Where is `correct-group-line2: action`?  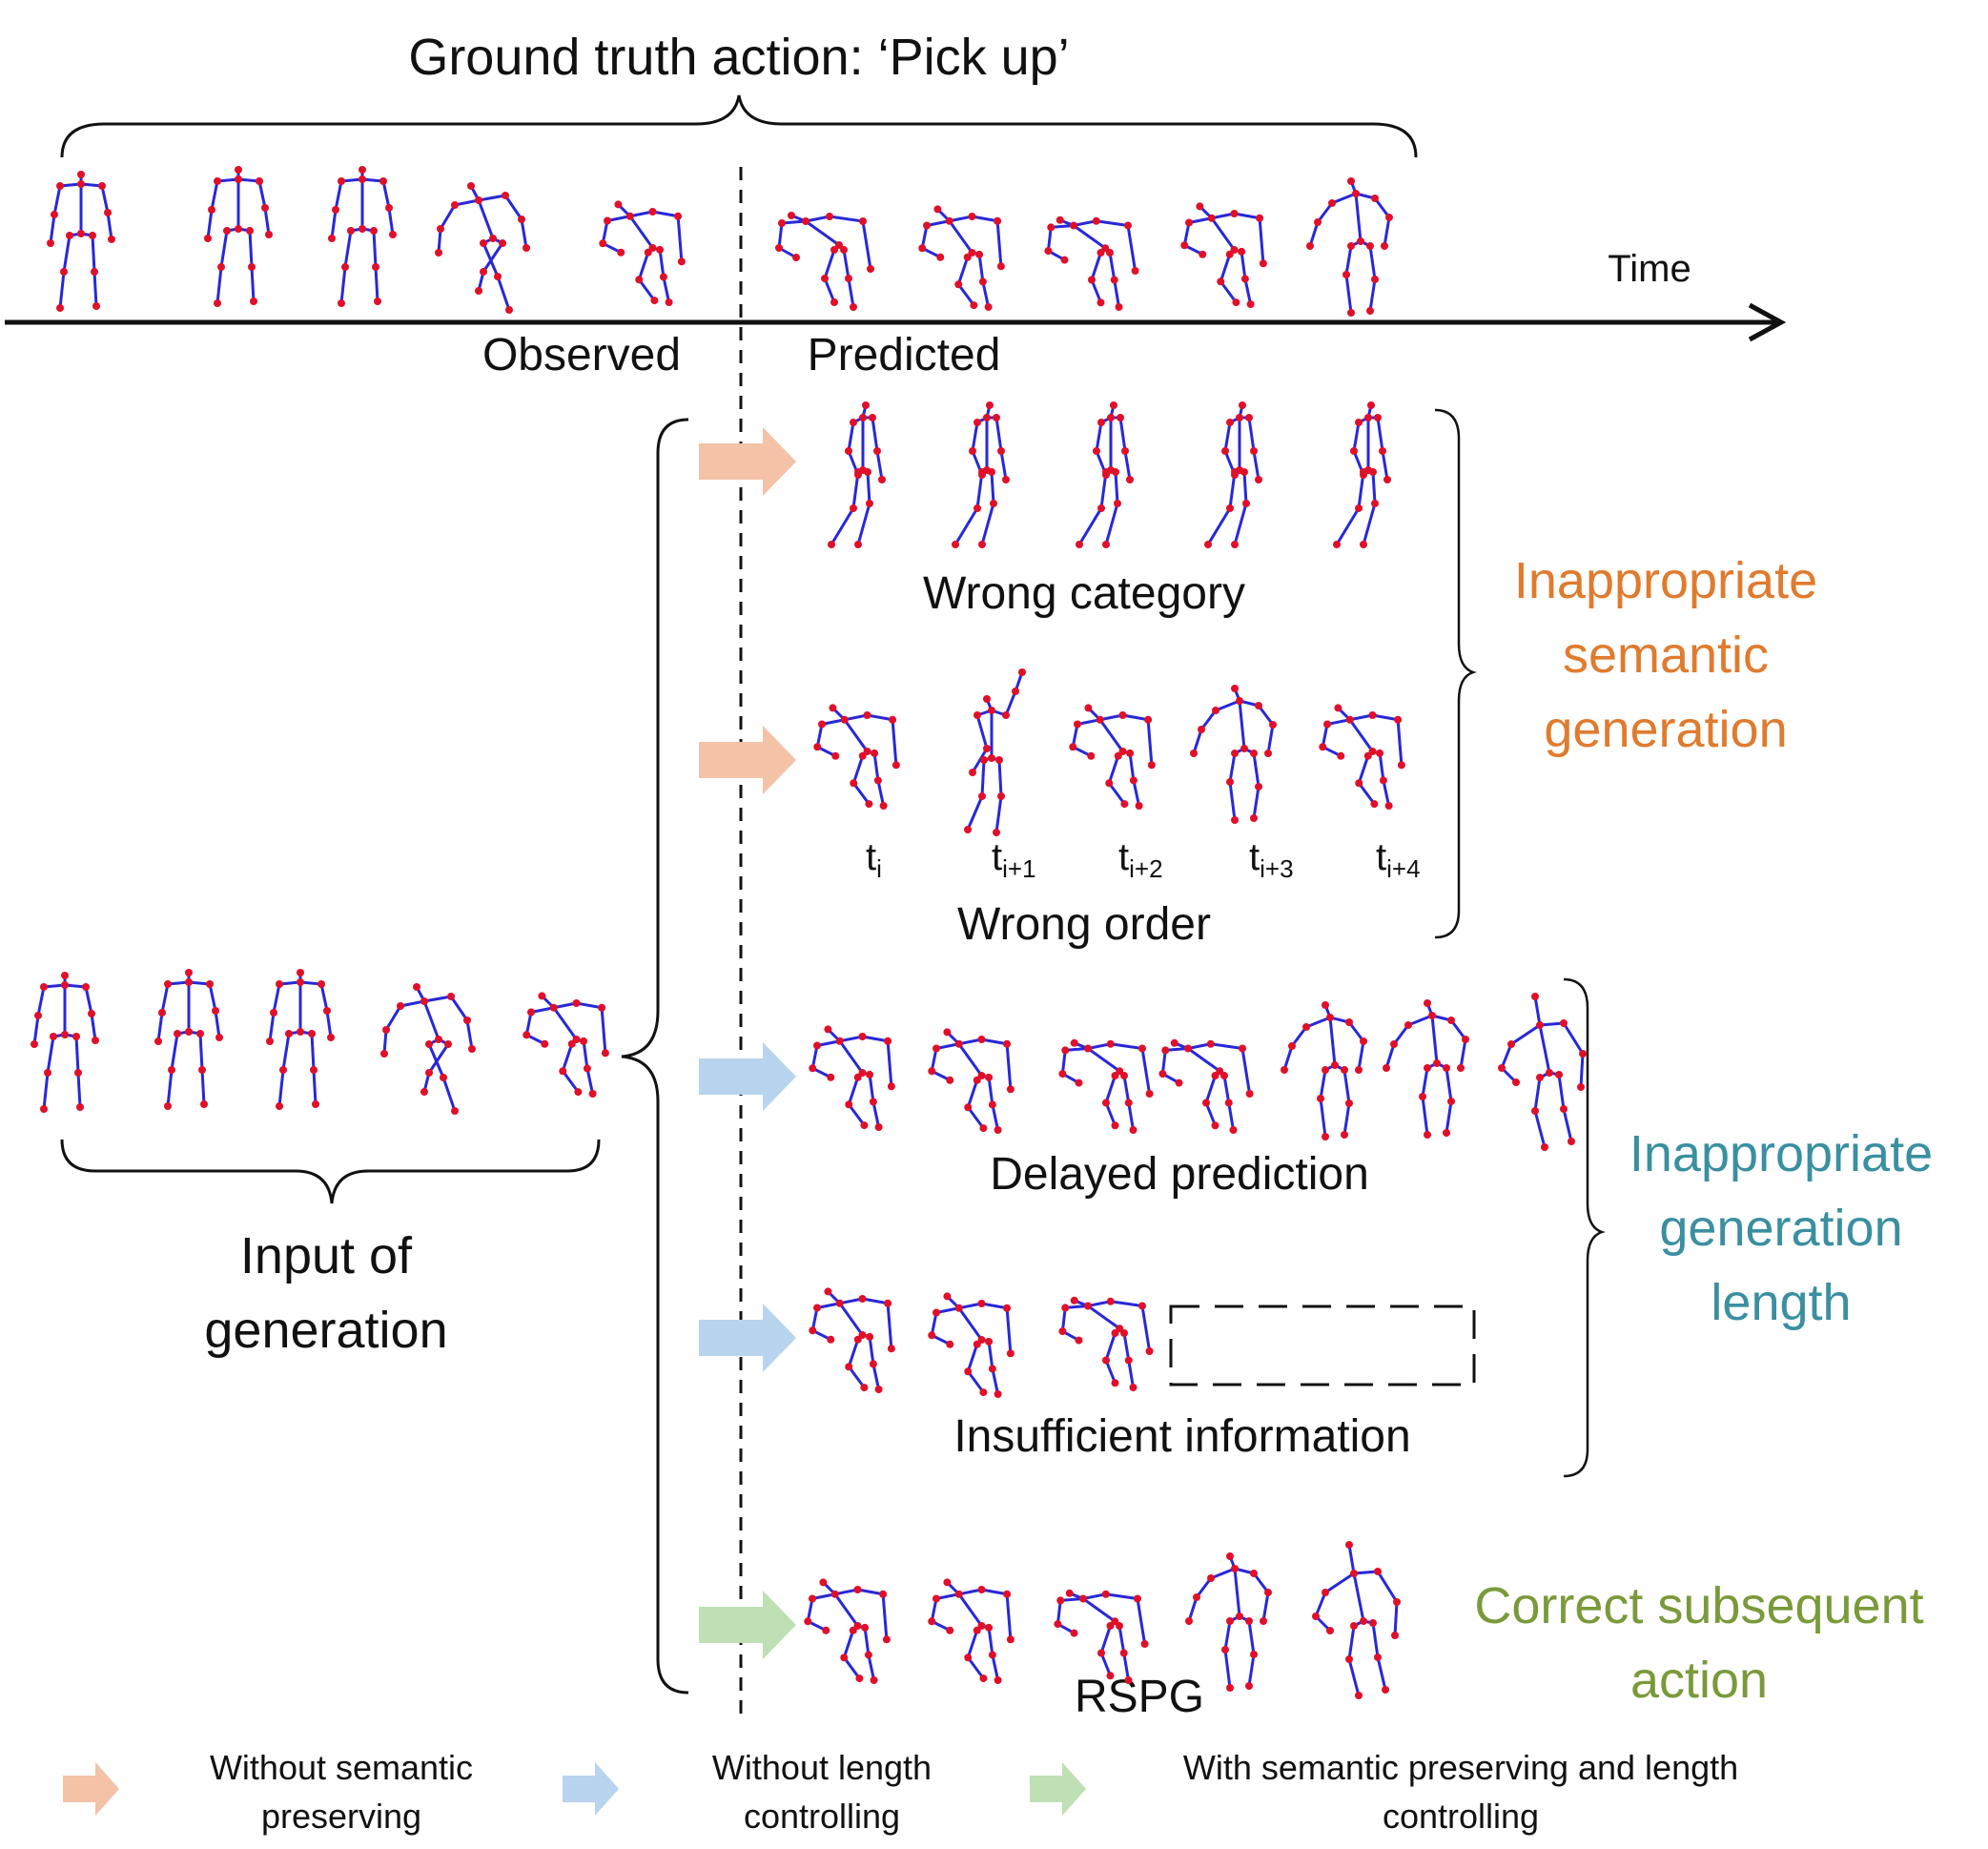 correct-group-line2: action is located at coordinates (1699, 1680).